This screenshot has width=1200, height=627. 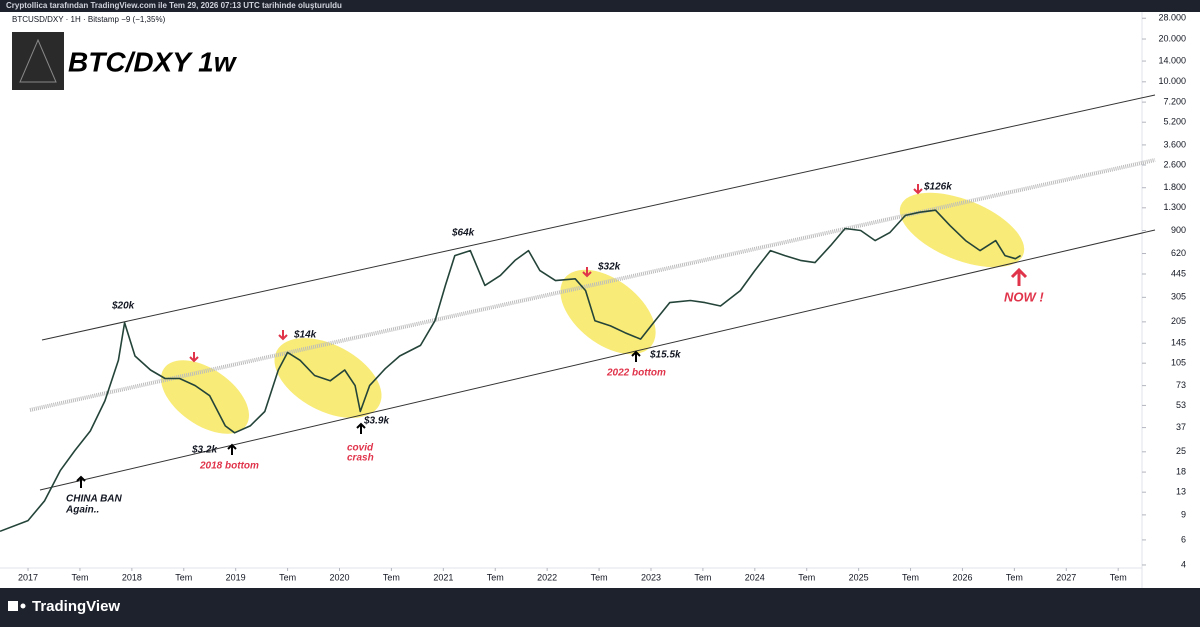 What do you see at coordinates (1181, 471) in the screenshot?
I see `y-tick-label: 18` at bounding box center [1181, 471].